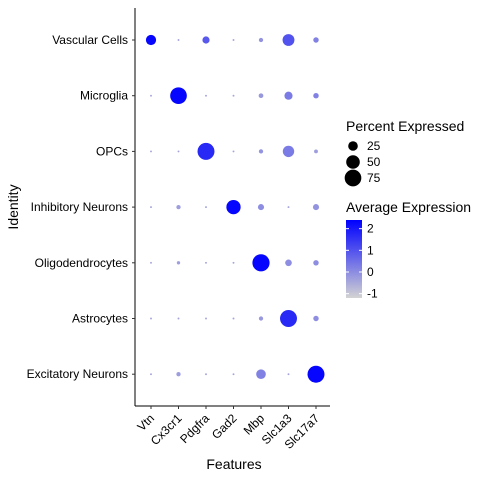 This screenshot has width=480, height=480. I want to click on x-axis-title: Features, so click(233, 464).